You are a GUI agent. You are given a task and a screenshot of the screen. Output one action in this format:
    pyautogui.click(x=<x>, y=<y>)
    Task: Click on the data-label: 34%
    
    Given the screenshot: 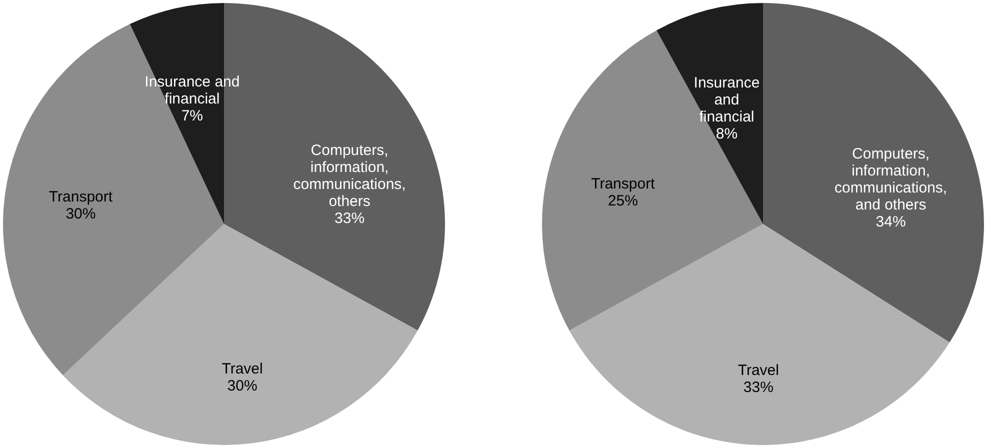 What is the action you would take?
    pyautogui.click(x=891, y=222)
    